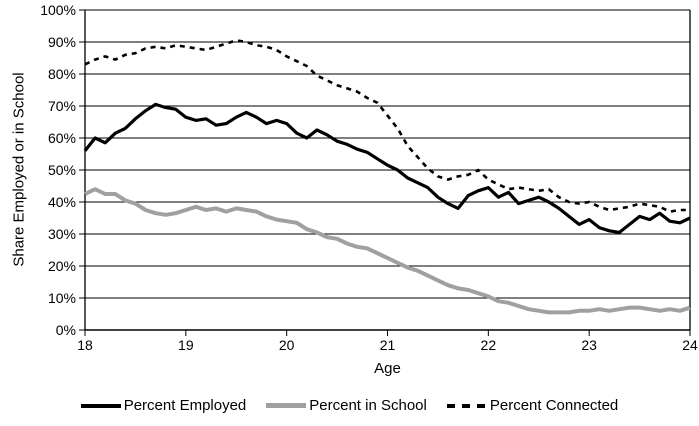 This screenshot has width=699, height=426. I want to click on y-axis-title: Share Employed or in School, so click(19, 169).